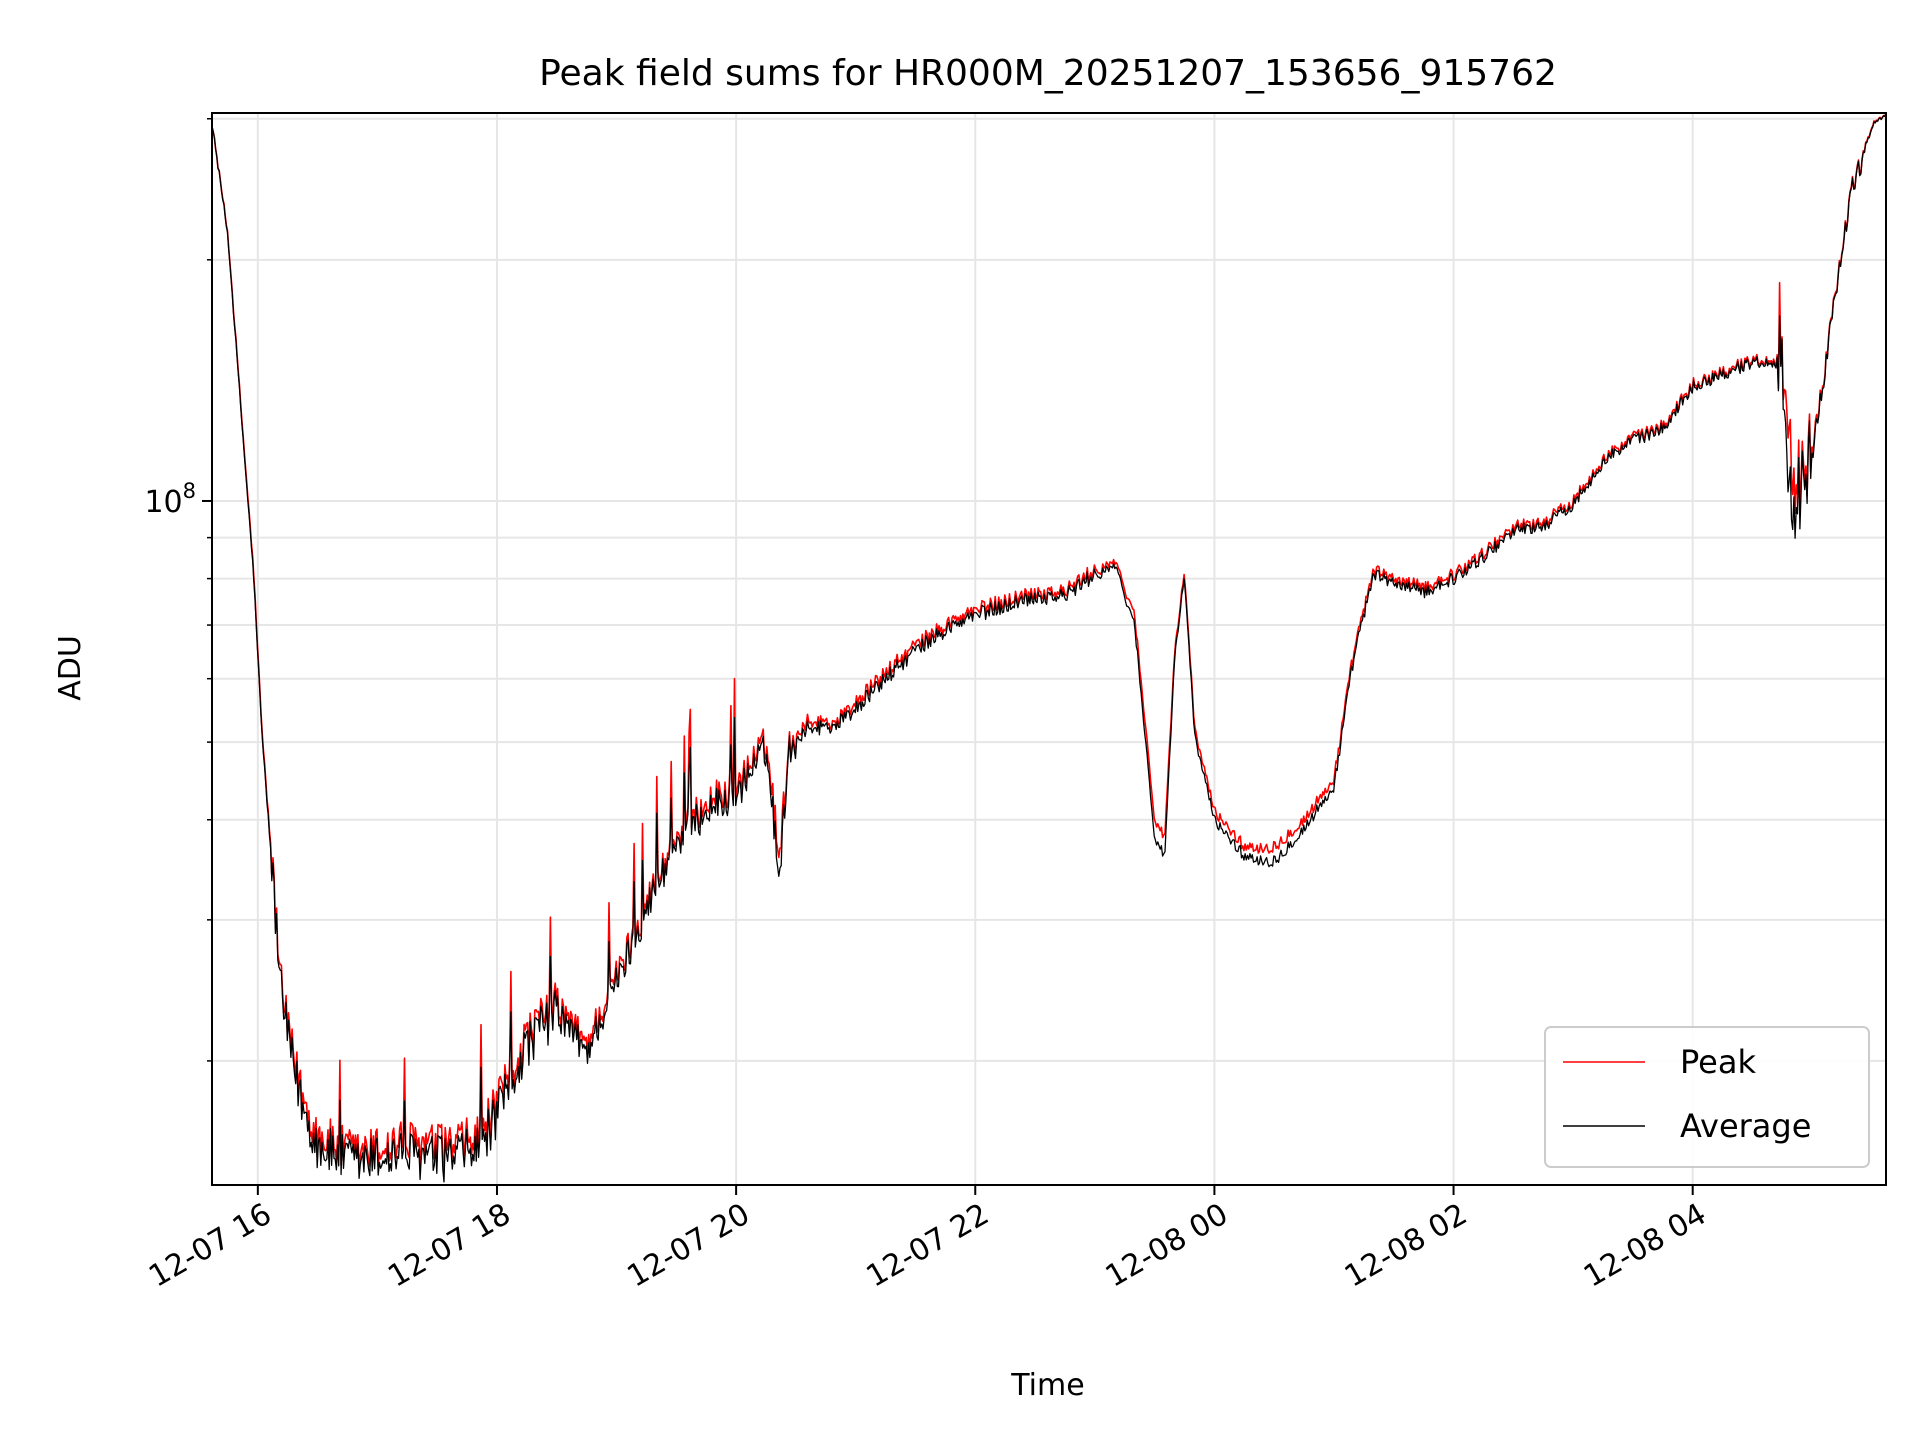  What do you see at coordinates (1745, 1126) in the screenshot?
I see `legend-label-average: Average` at bounding box center [1745, 1126].